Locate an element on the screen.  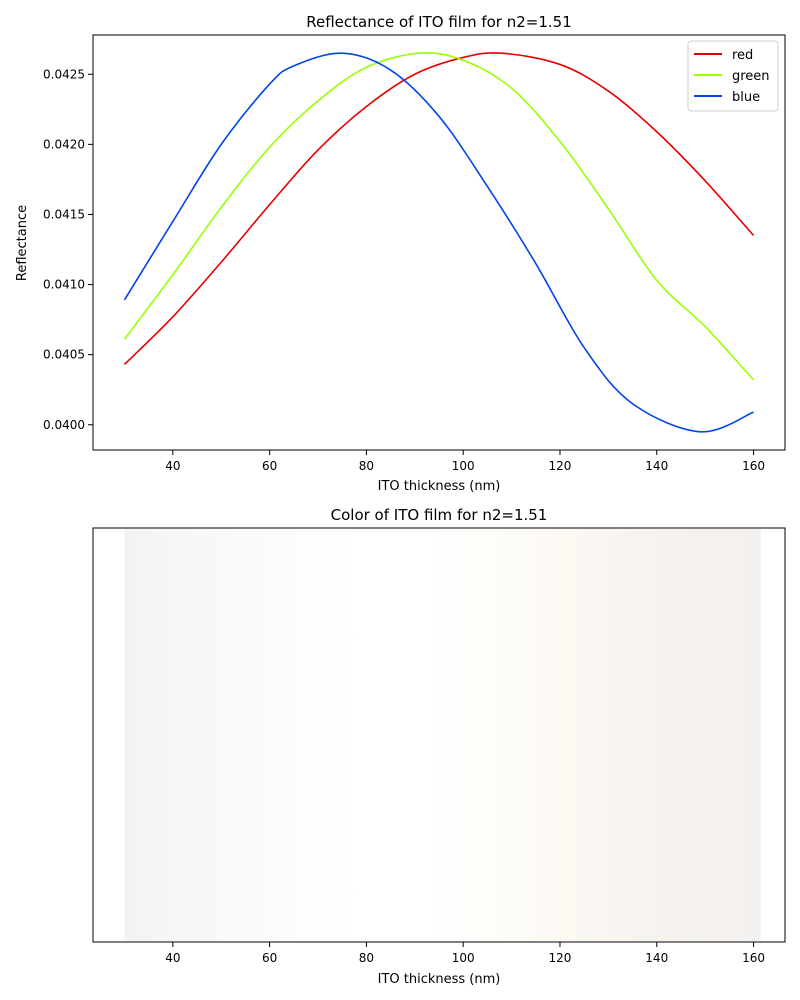
reflectance-x-axis-label: ITO thickness (nm) is located at coordinates (439, 486).